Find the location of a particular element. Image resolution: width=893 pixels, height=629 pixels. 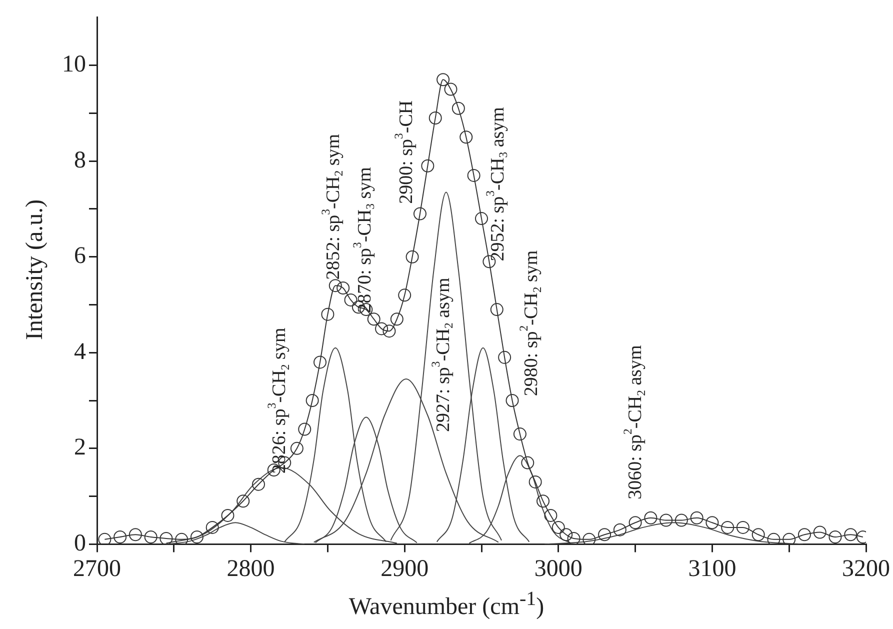

x-tick-label: 3200 is located at coordinates (866, 569).